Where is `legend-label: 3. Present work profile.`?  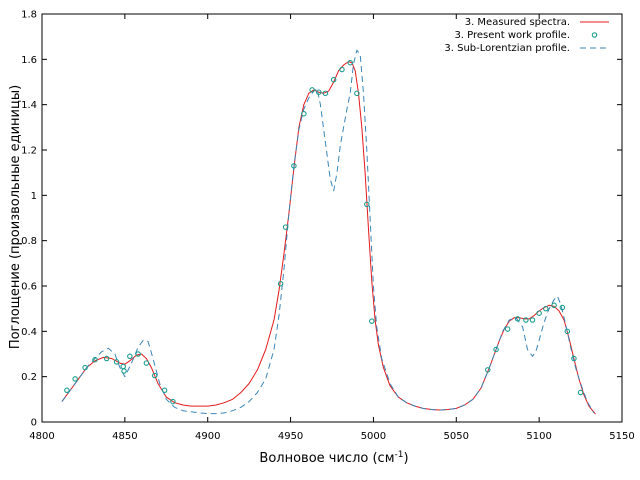 legend-label: 3. Present work profile. is located at coordinates (512, 35).